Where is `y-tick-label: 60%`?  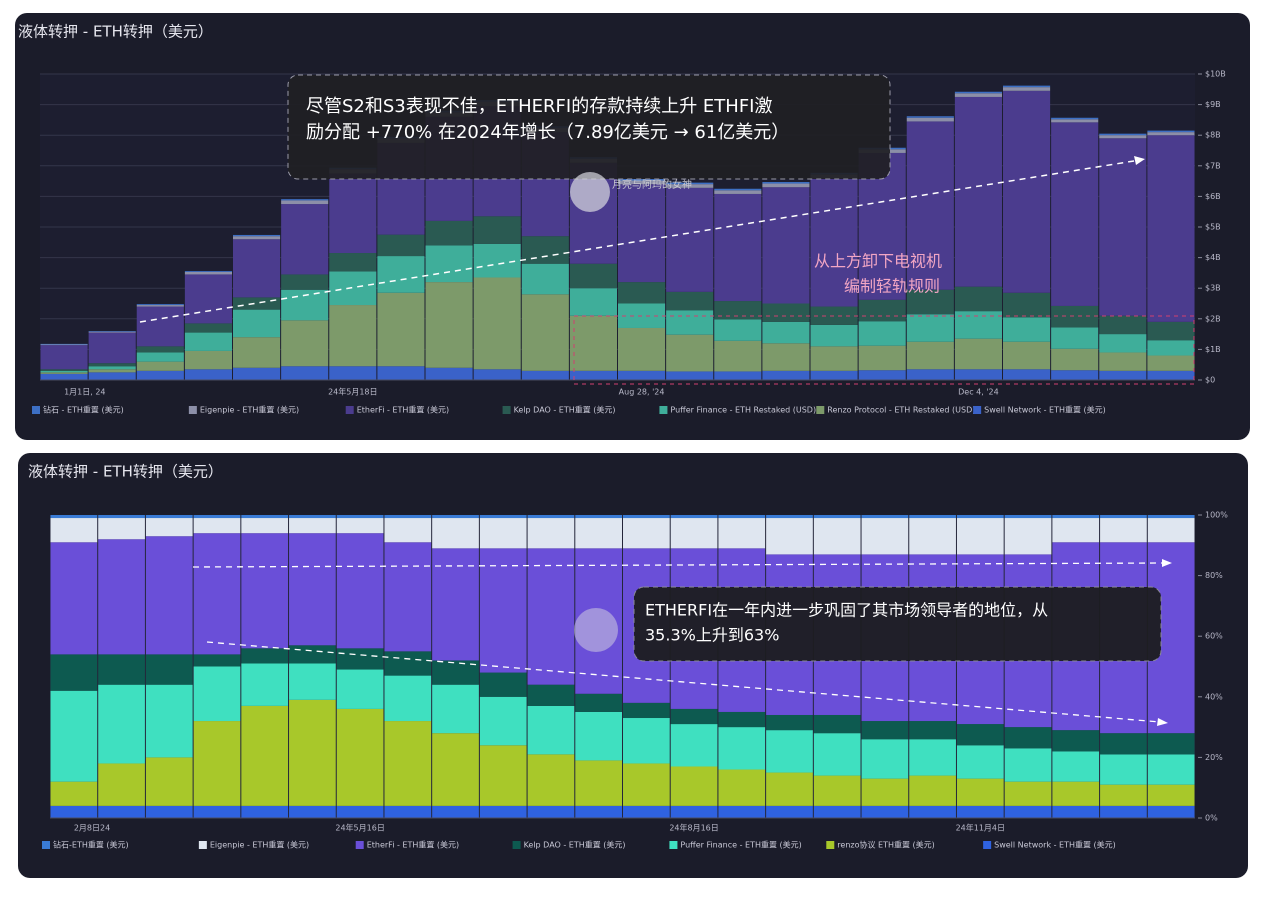 y-tick-label: 60% is located at coordinates (1214, 636).